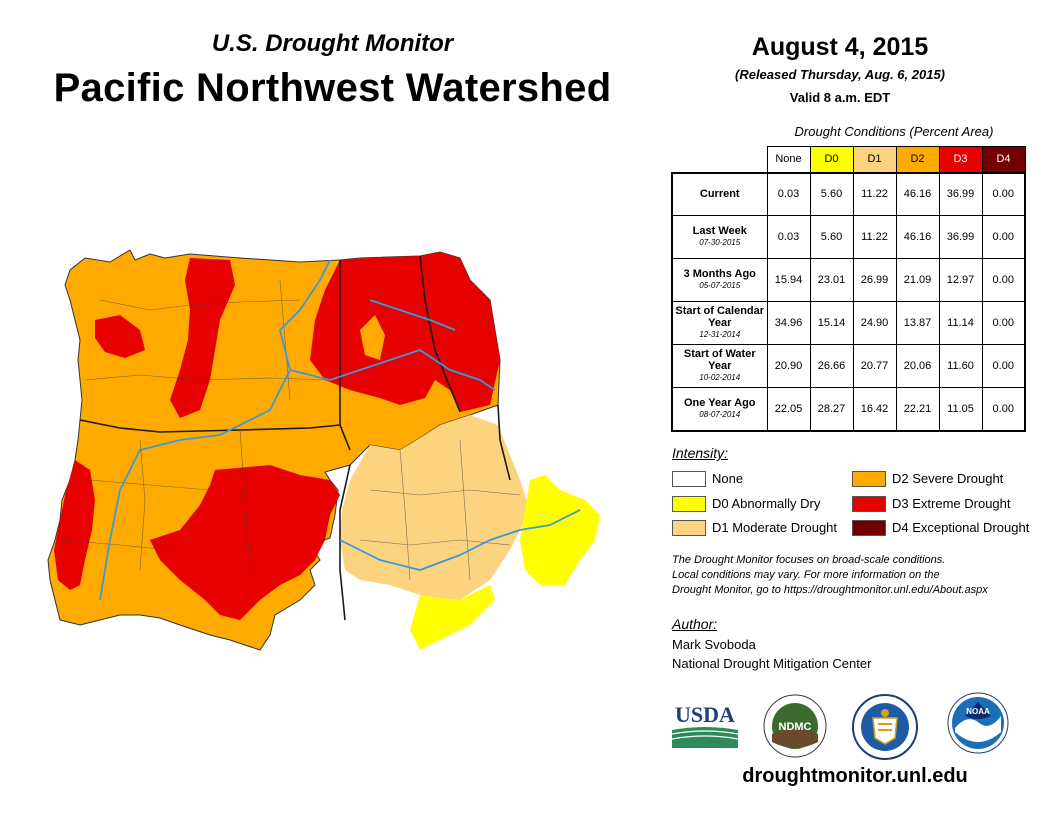  What do you see at coordinates (788, 280) in the screenshot?
I see `table-cell: 15.94` at bounding box center [788, 280].